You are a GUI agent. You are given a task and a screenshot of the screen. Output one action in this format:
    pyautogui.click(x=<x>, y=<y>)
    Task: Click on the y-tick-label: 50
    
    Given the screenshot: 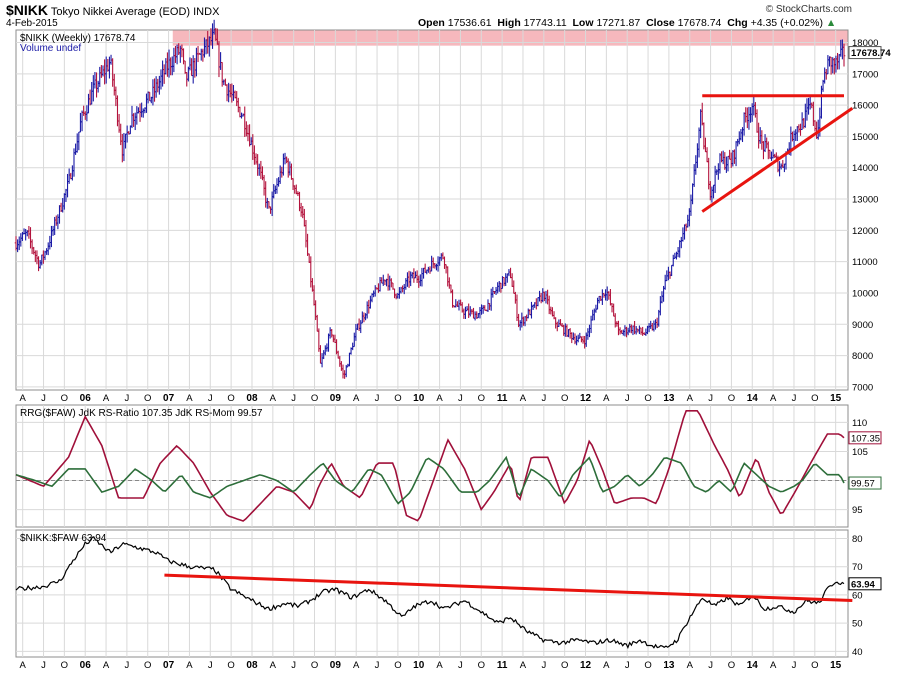 What is the action you would take?
    pyautogui.click(x=857, y=624)
    